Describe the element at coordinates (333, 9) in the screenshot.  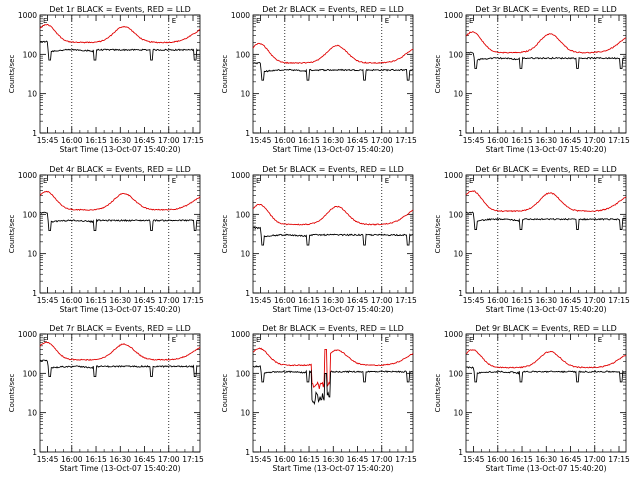
I see `chart-title: Det 2r BLACK = Events, RED = LLD` at that location.